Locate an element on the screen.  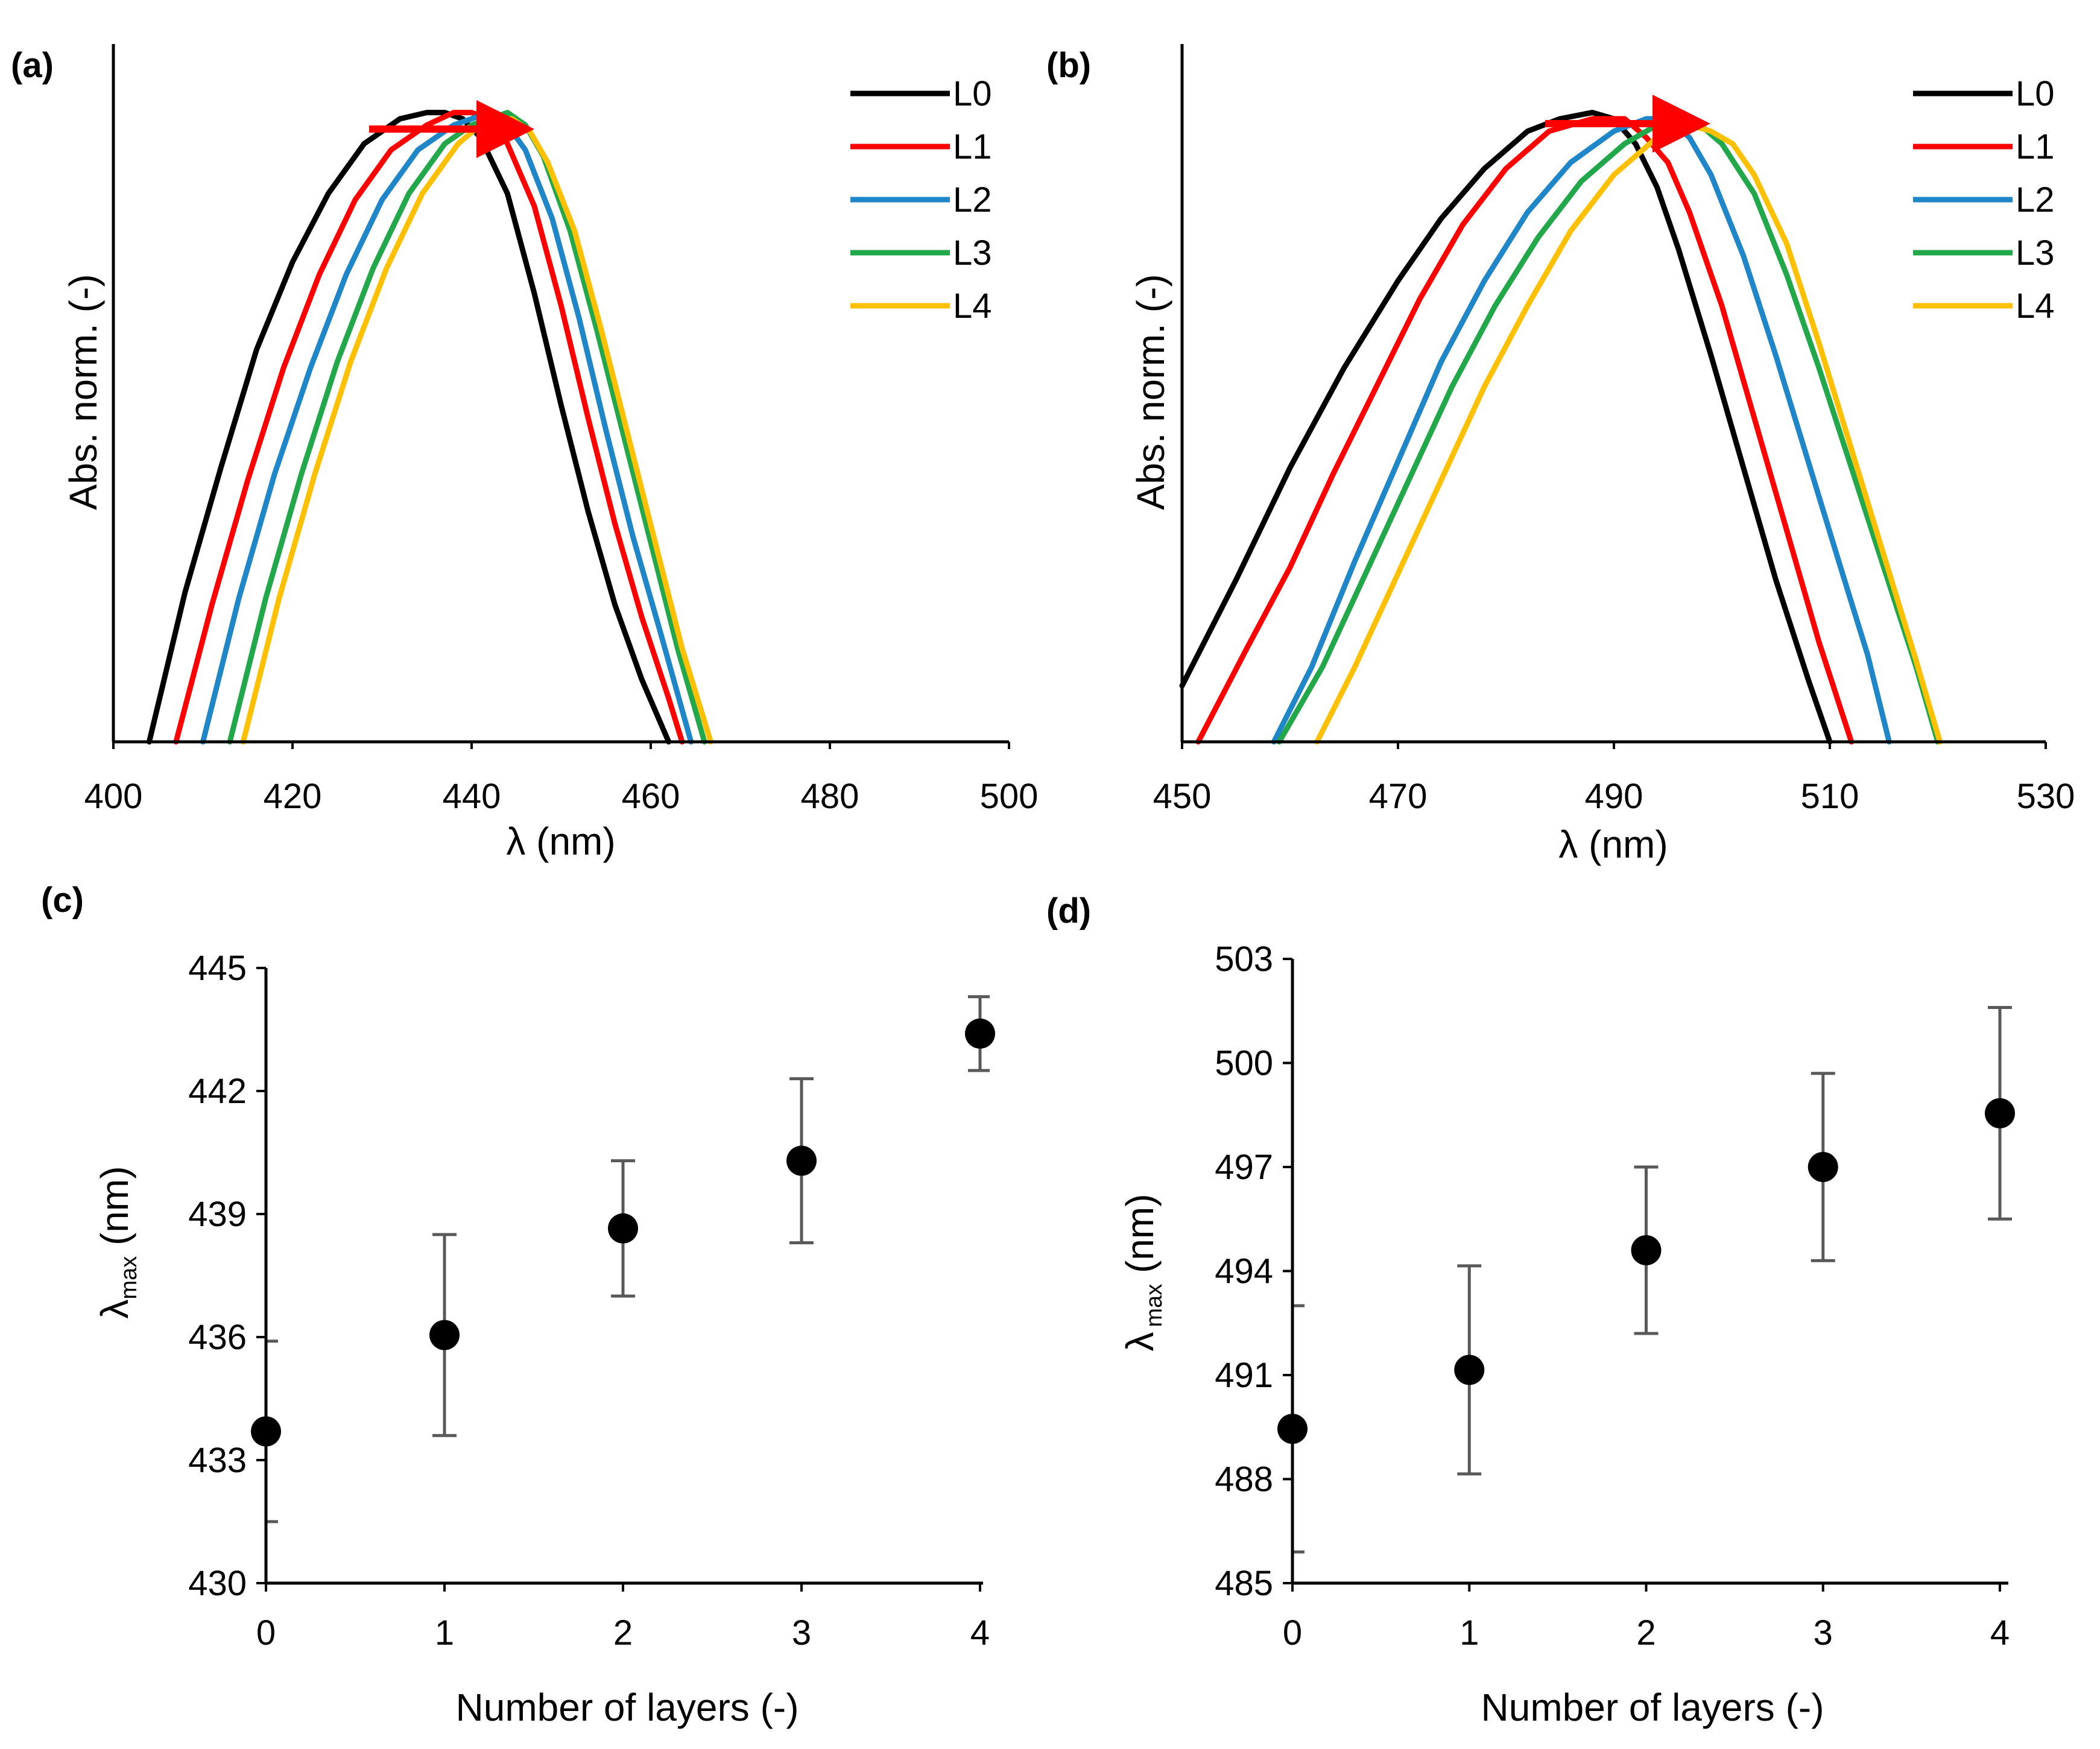
panel-d-y-axis-title: λ max (nm) is located at coordinates (1142, 1272).